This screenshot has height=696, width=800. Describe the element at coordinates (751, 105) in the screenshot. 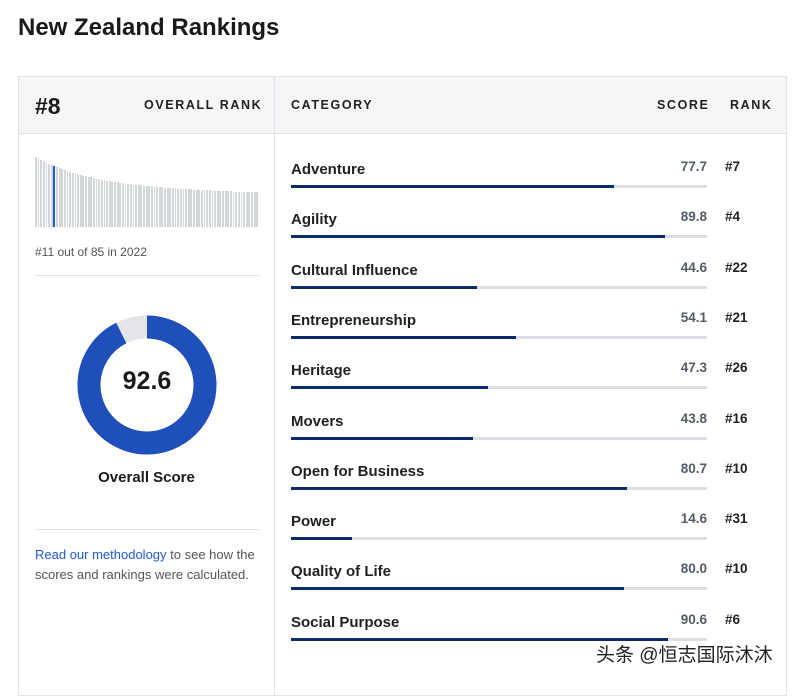

I see `rank-header: RANK` at that location.